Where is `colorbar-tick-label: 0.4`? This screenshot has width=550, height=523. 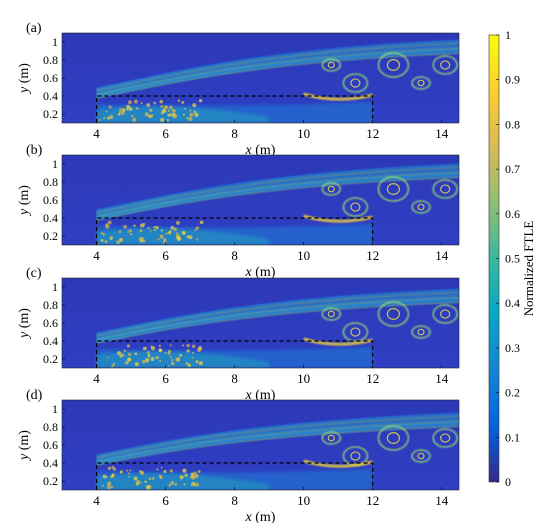 colorbar-tick-label: 0.4 is located at coordinates (512, 303).